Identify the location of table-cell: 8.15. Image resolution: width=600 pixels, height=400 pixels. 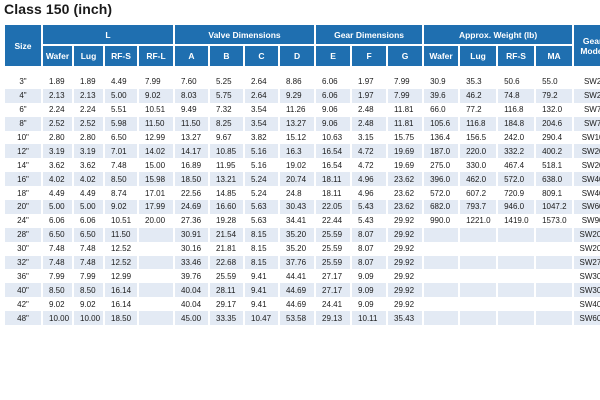
(261, 262).